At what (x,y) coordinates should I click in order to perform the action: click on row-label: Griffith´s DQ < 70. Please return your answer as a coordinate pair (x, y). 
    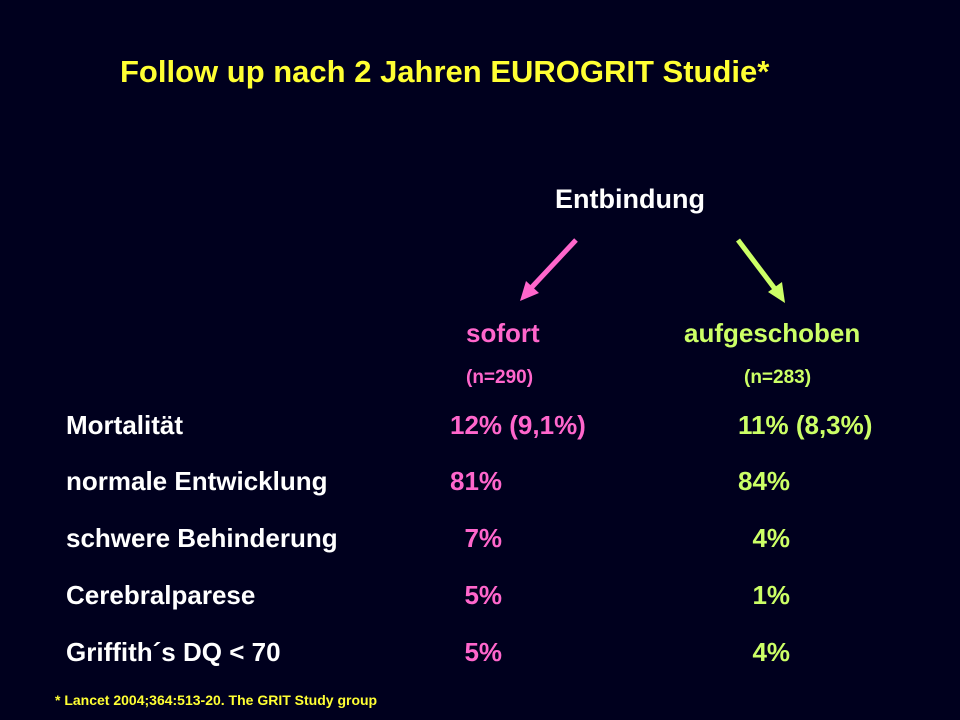
    Looking at the image, I should click on (173, 652).